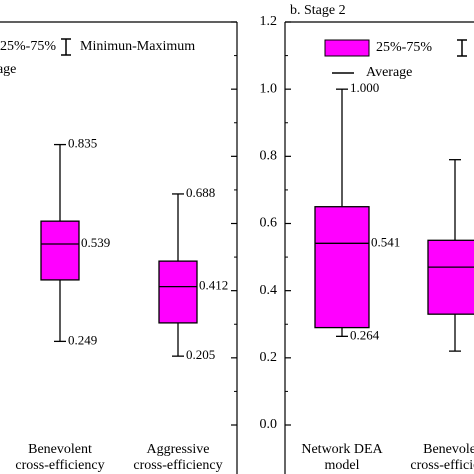 The width and height of the screenshot is (474, 474). Describe the element at coordinates (82, 143) in the screenshot. I see `data-label: 0.835` at that location.